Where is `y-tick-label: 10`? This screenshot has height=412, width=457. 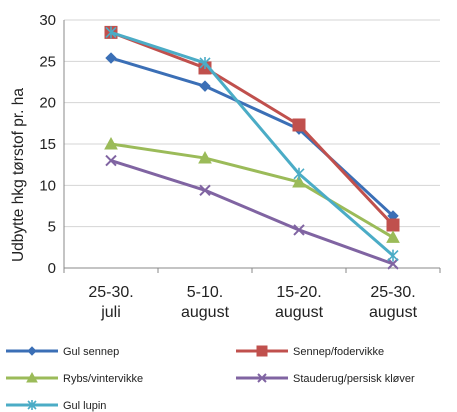 y-tick-label: 10 is located at coordinates (47, 185).